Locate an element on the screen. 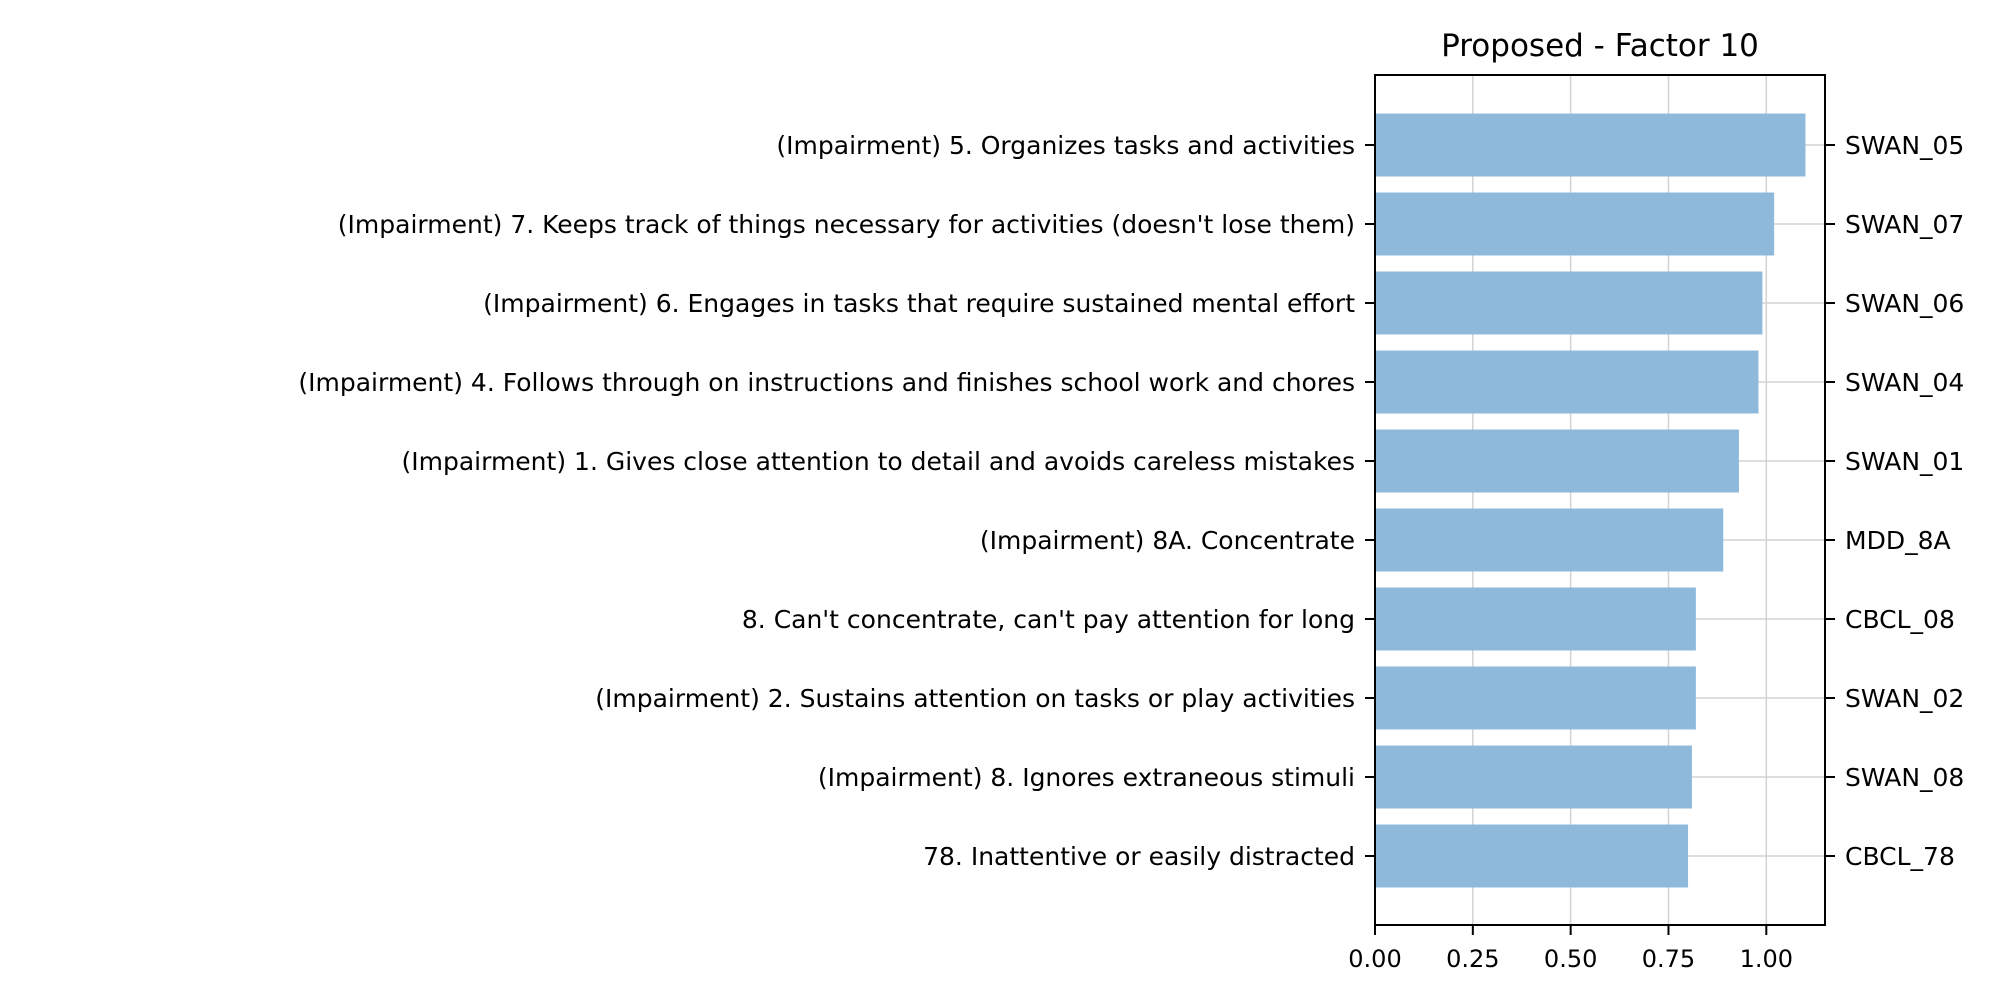 Image resolution: width=2000 pixels, height=1000 pixels. right-code-label: SWAN_06 is located at coordinates (1904, 303).